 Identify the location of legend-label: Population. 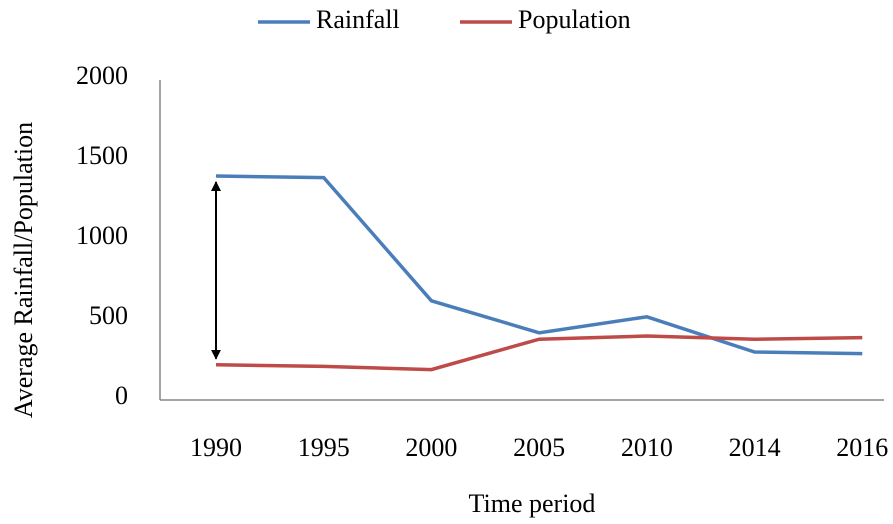
(574, 19).